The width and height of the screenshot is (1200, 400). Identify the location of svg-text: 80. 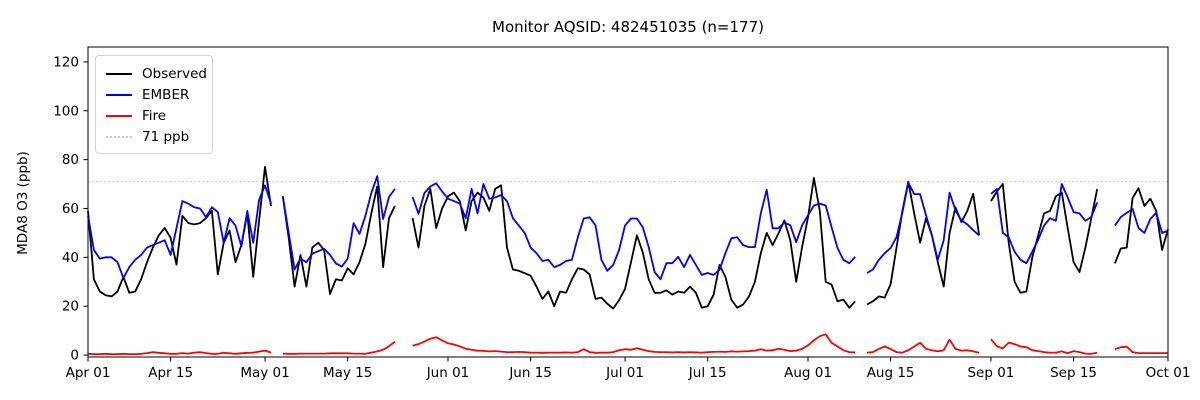
(70, 160).